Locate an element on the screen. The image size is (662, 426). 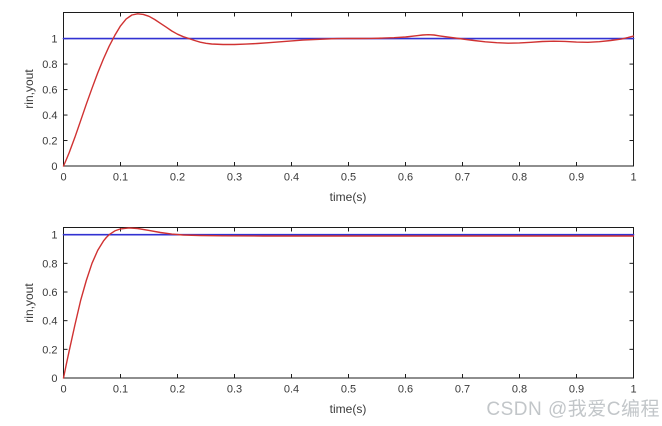
bottom-plot-x-axis-label: time(s) is located at coordinates (348, 409).